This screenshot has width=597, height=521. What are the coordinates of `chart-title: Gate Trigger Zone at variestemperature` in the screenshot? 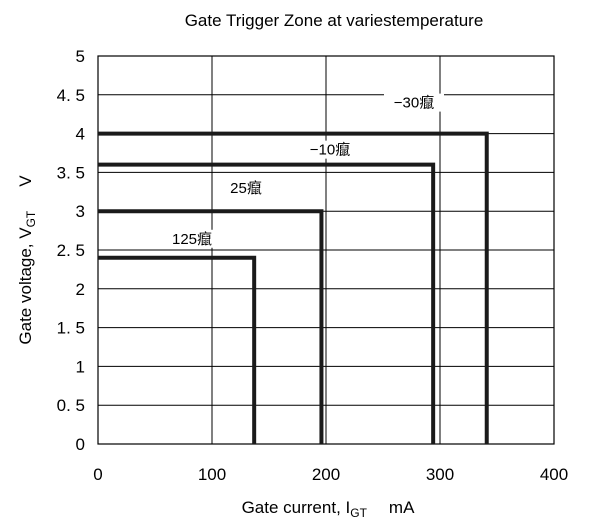 It's located at (334, 20).